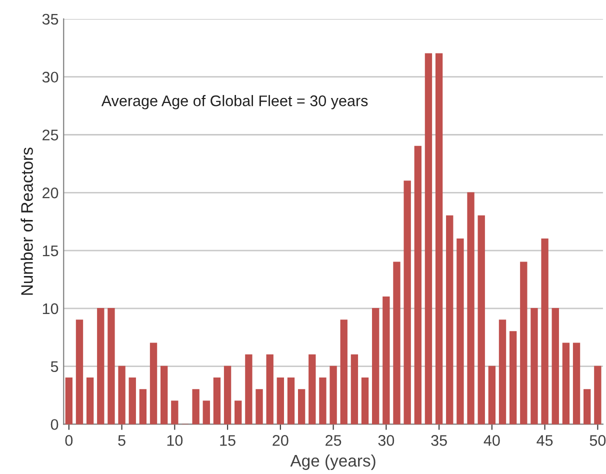 This screenshot has width=606, height=474. Describe the element at coordinates (50, 193) in the screenshot. I see `y-tick-label: 20` at that location.